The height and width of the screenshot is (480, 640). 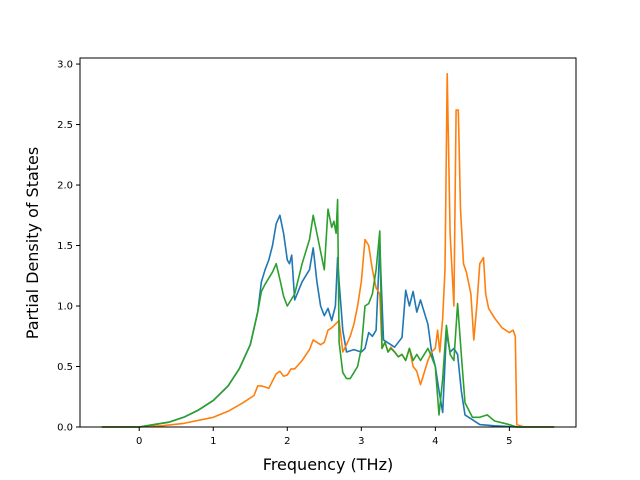 What do you see at coordinates (65, 307) in the screenshot?
I see `y-tick-label: 1.0` at bounding box center [65, 307].